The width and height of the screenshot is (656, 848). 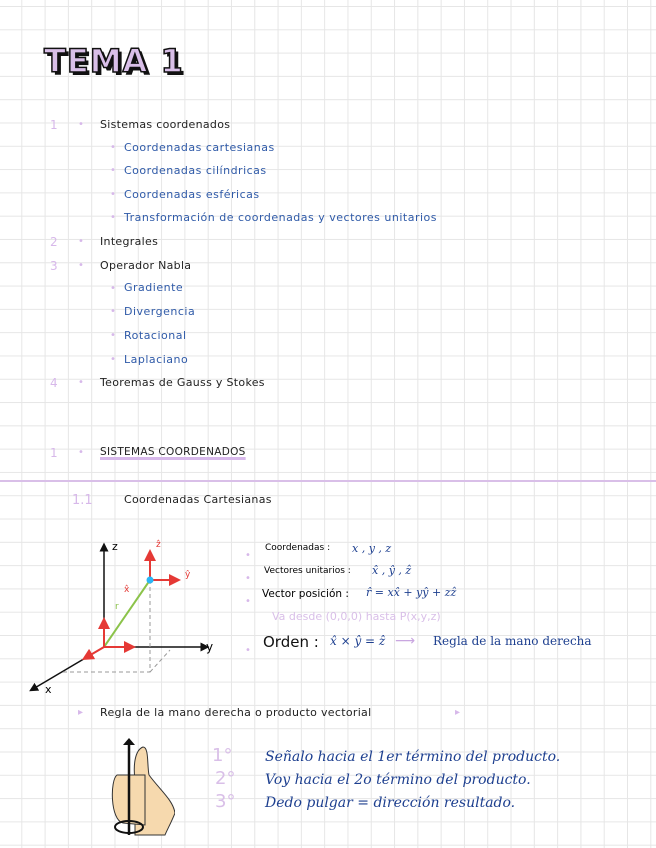 I want to click on position-label: Vector posición :, so click(x=305, y=594).